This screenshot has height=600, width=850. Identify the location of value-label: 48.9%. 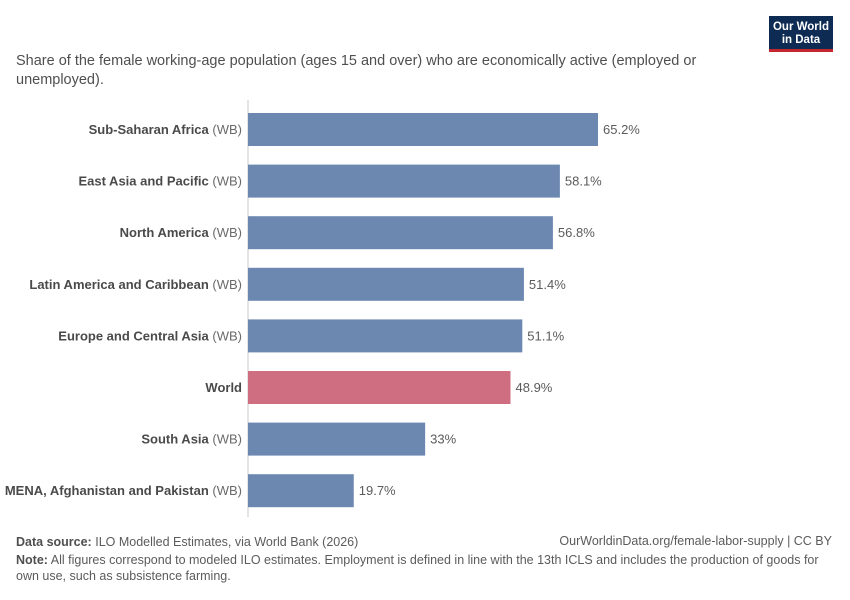
(534, 387).